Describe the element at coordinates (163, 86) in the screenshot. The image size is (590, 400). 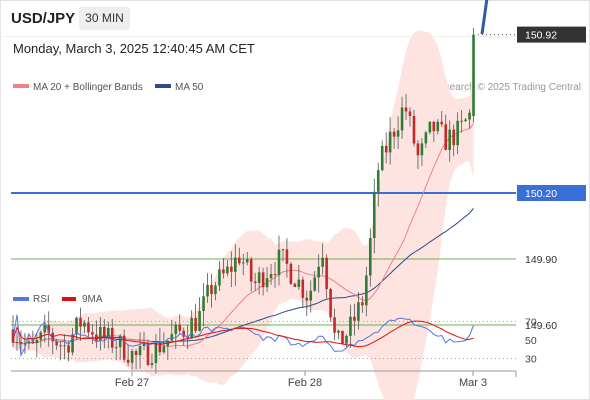
I see `ma50-legend-swatch` at that location.